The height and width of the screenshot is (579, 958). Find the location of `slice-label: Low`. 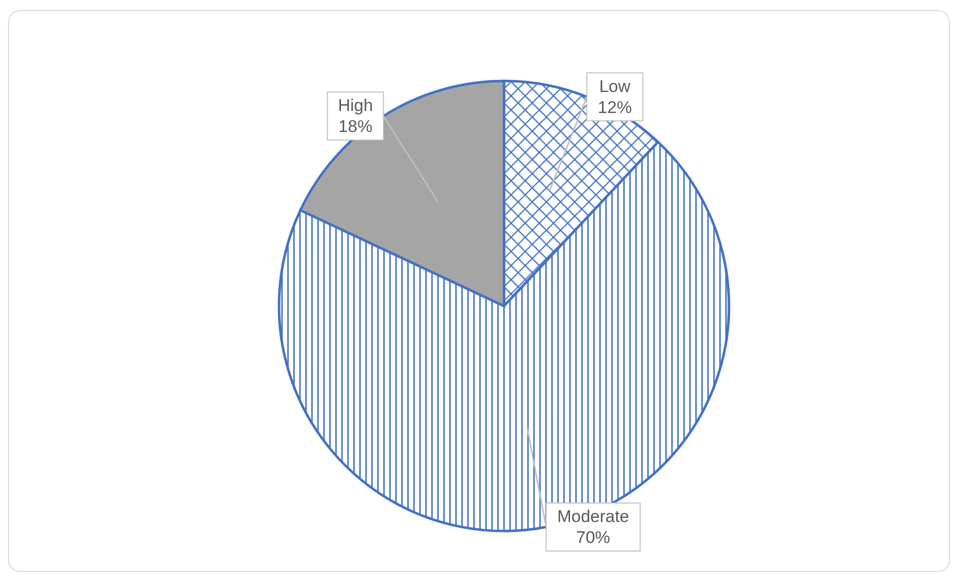

slice-label: Low is located at coordinates (615, 86).